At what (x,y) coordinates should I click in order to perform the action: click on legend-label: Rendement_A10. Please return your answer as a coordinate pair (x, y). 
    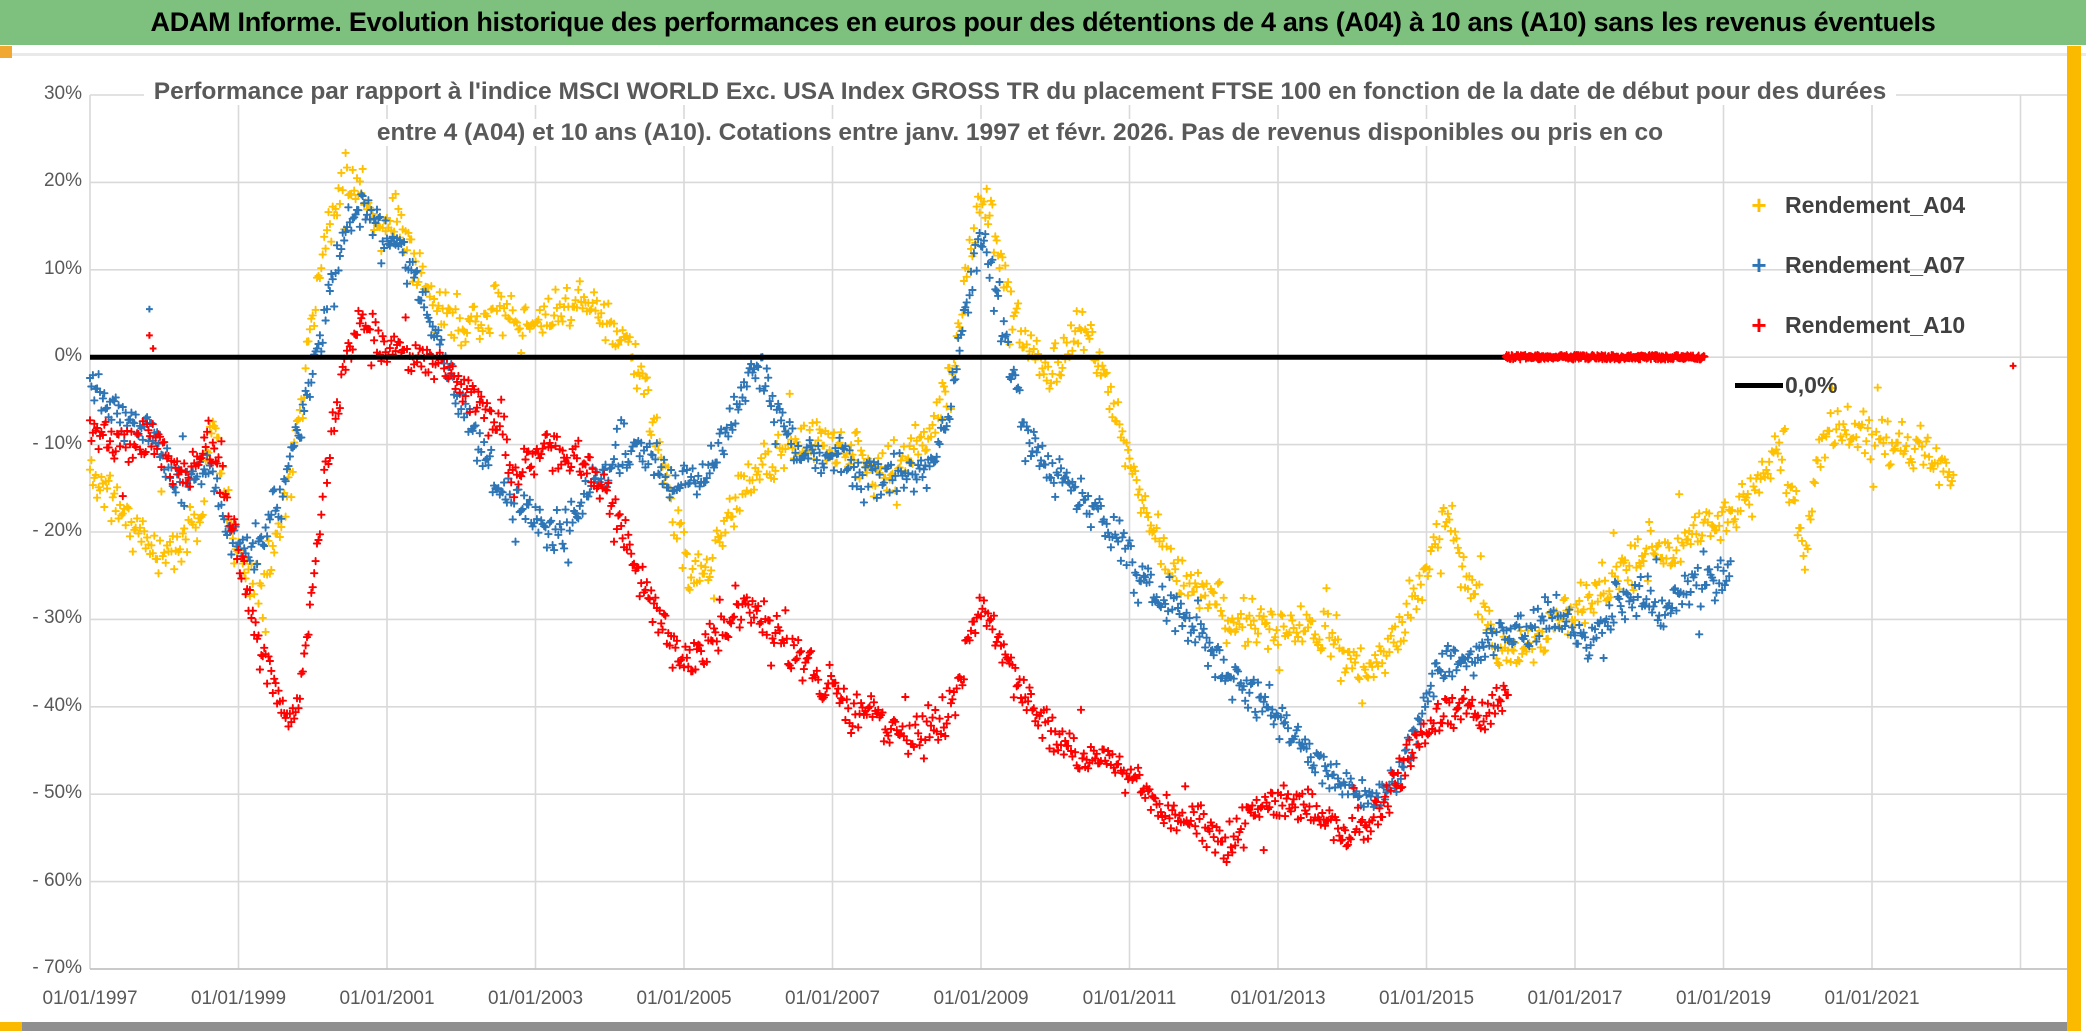
    Looking at the image, I should click on (1875, 324).